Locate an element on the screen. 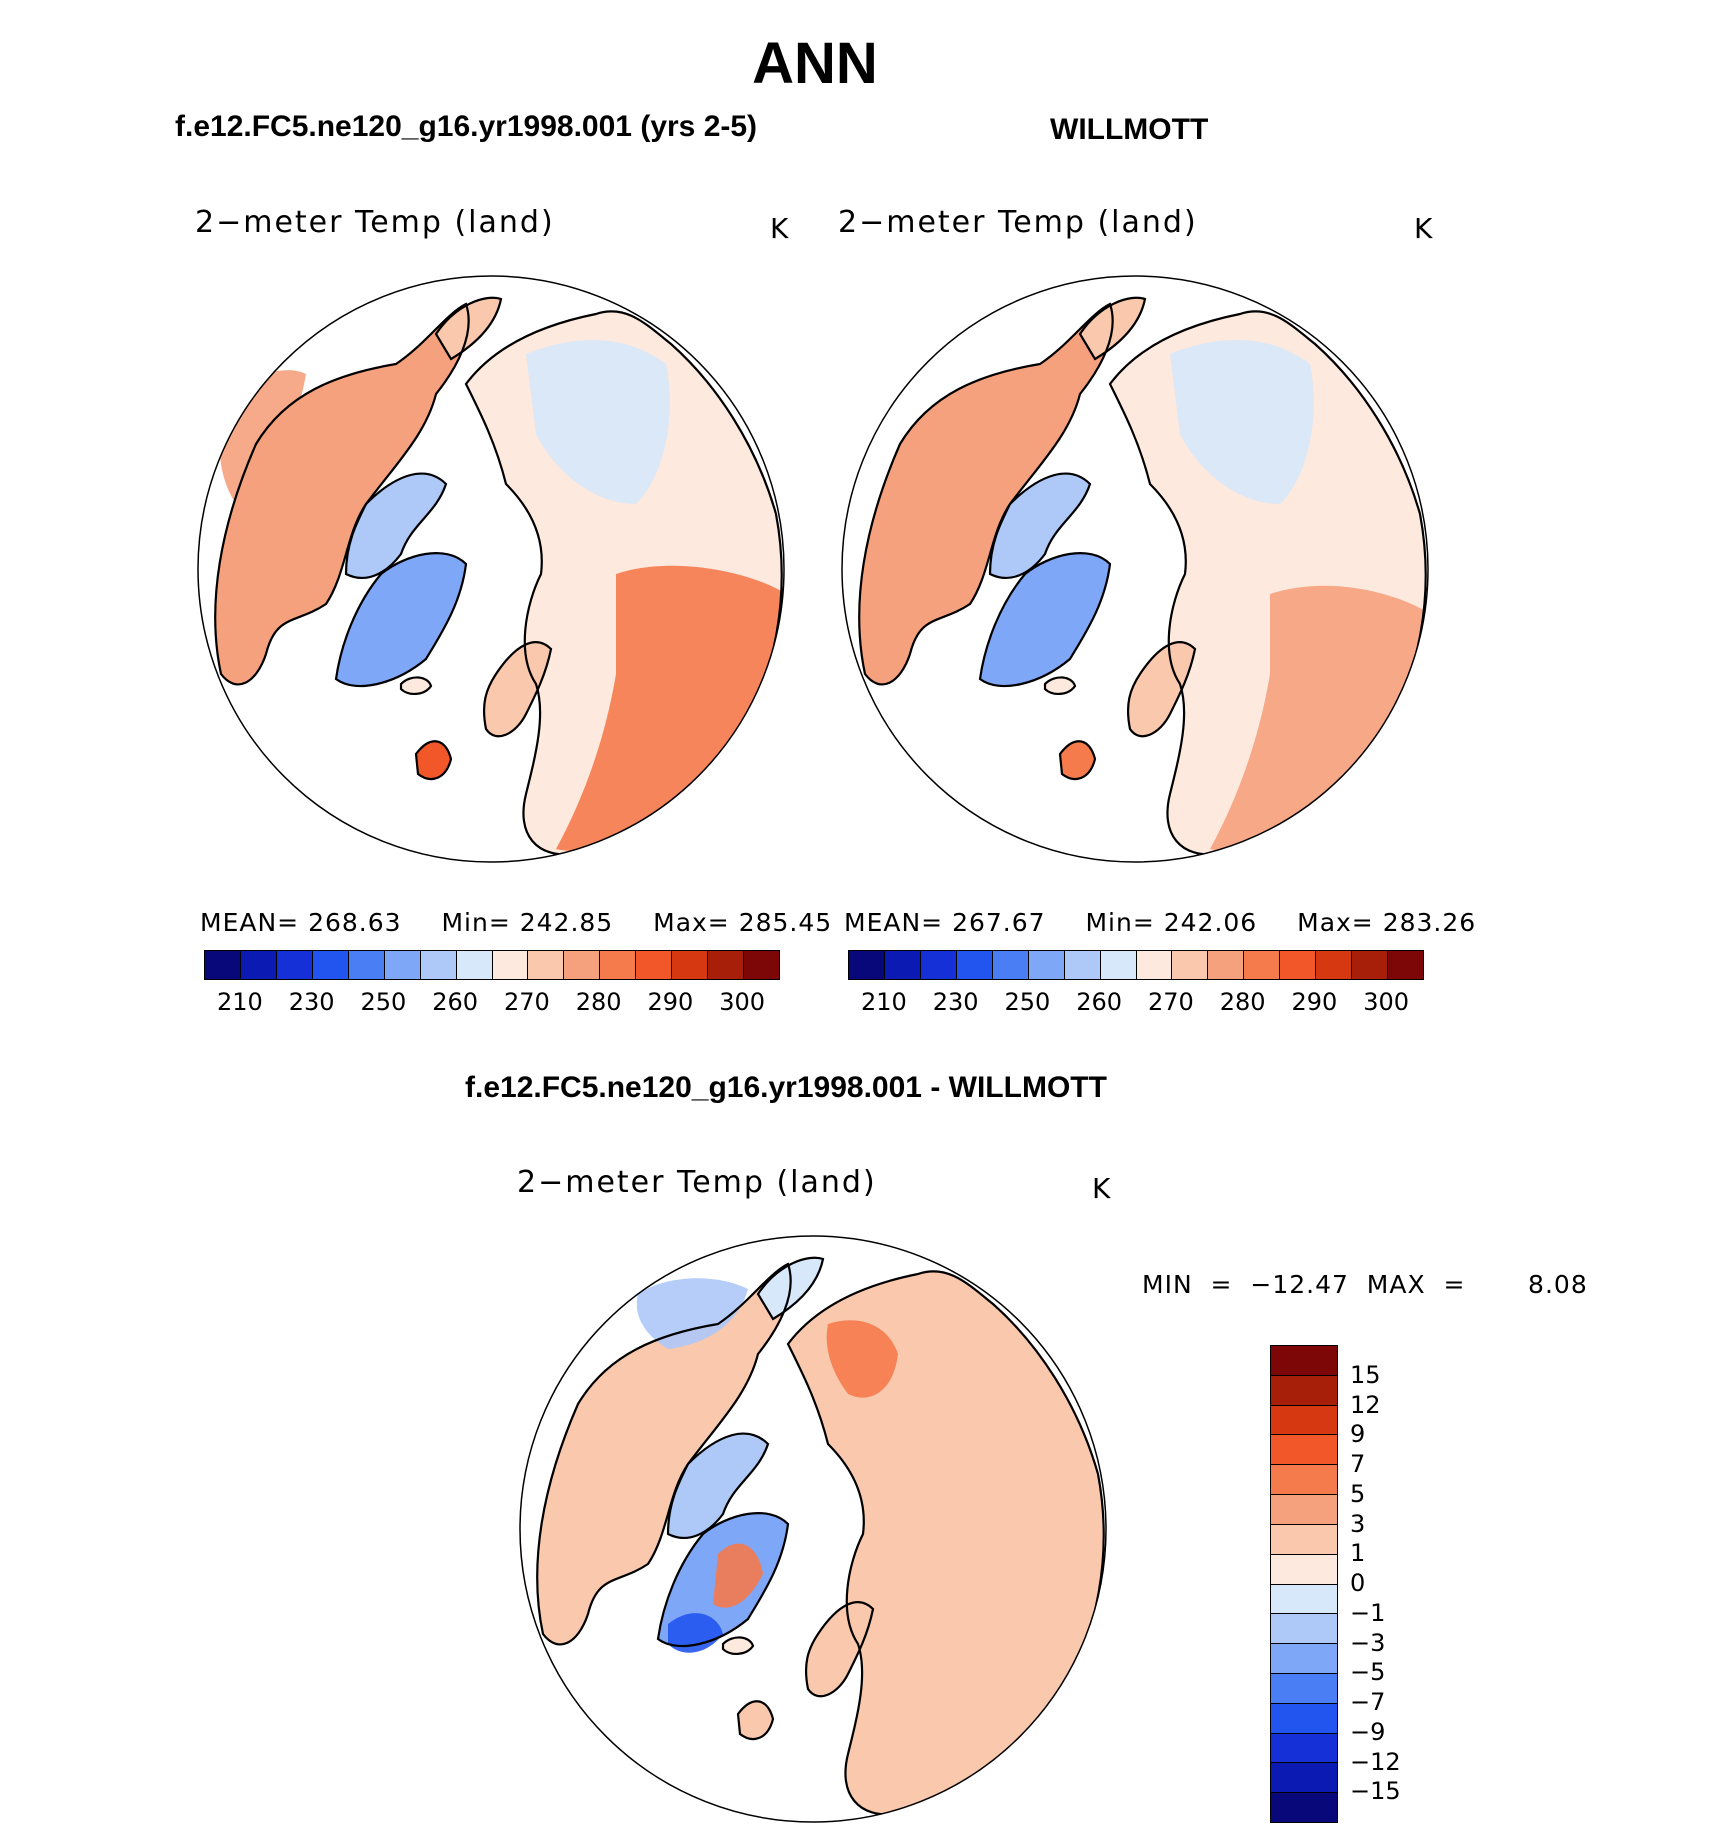  panel3-colorbar-tick-label: −9 is located at coordinates (1368, 1731).